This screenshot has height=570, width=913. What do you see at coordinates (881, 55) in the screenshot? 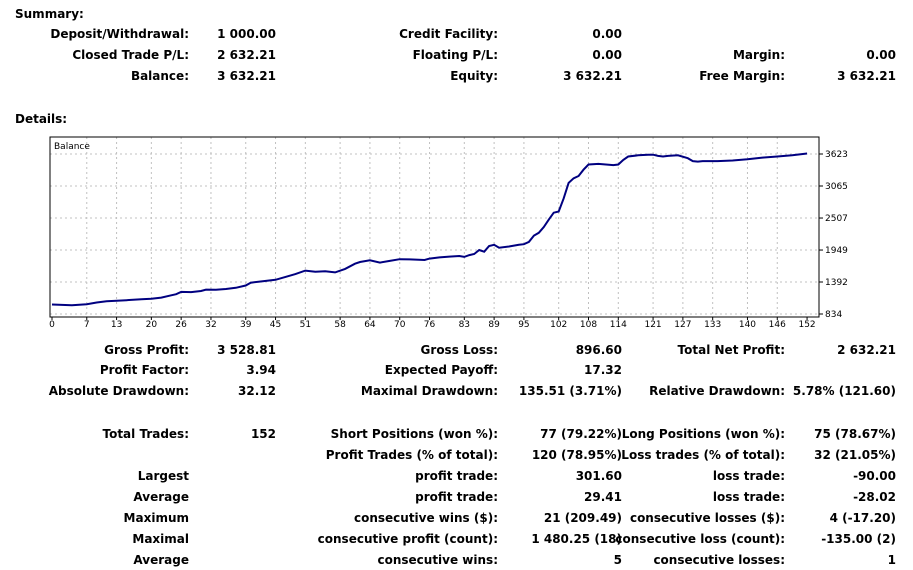
I see `margin-value: 0.00` at bounding box center [881, 55].